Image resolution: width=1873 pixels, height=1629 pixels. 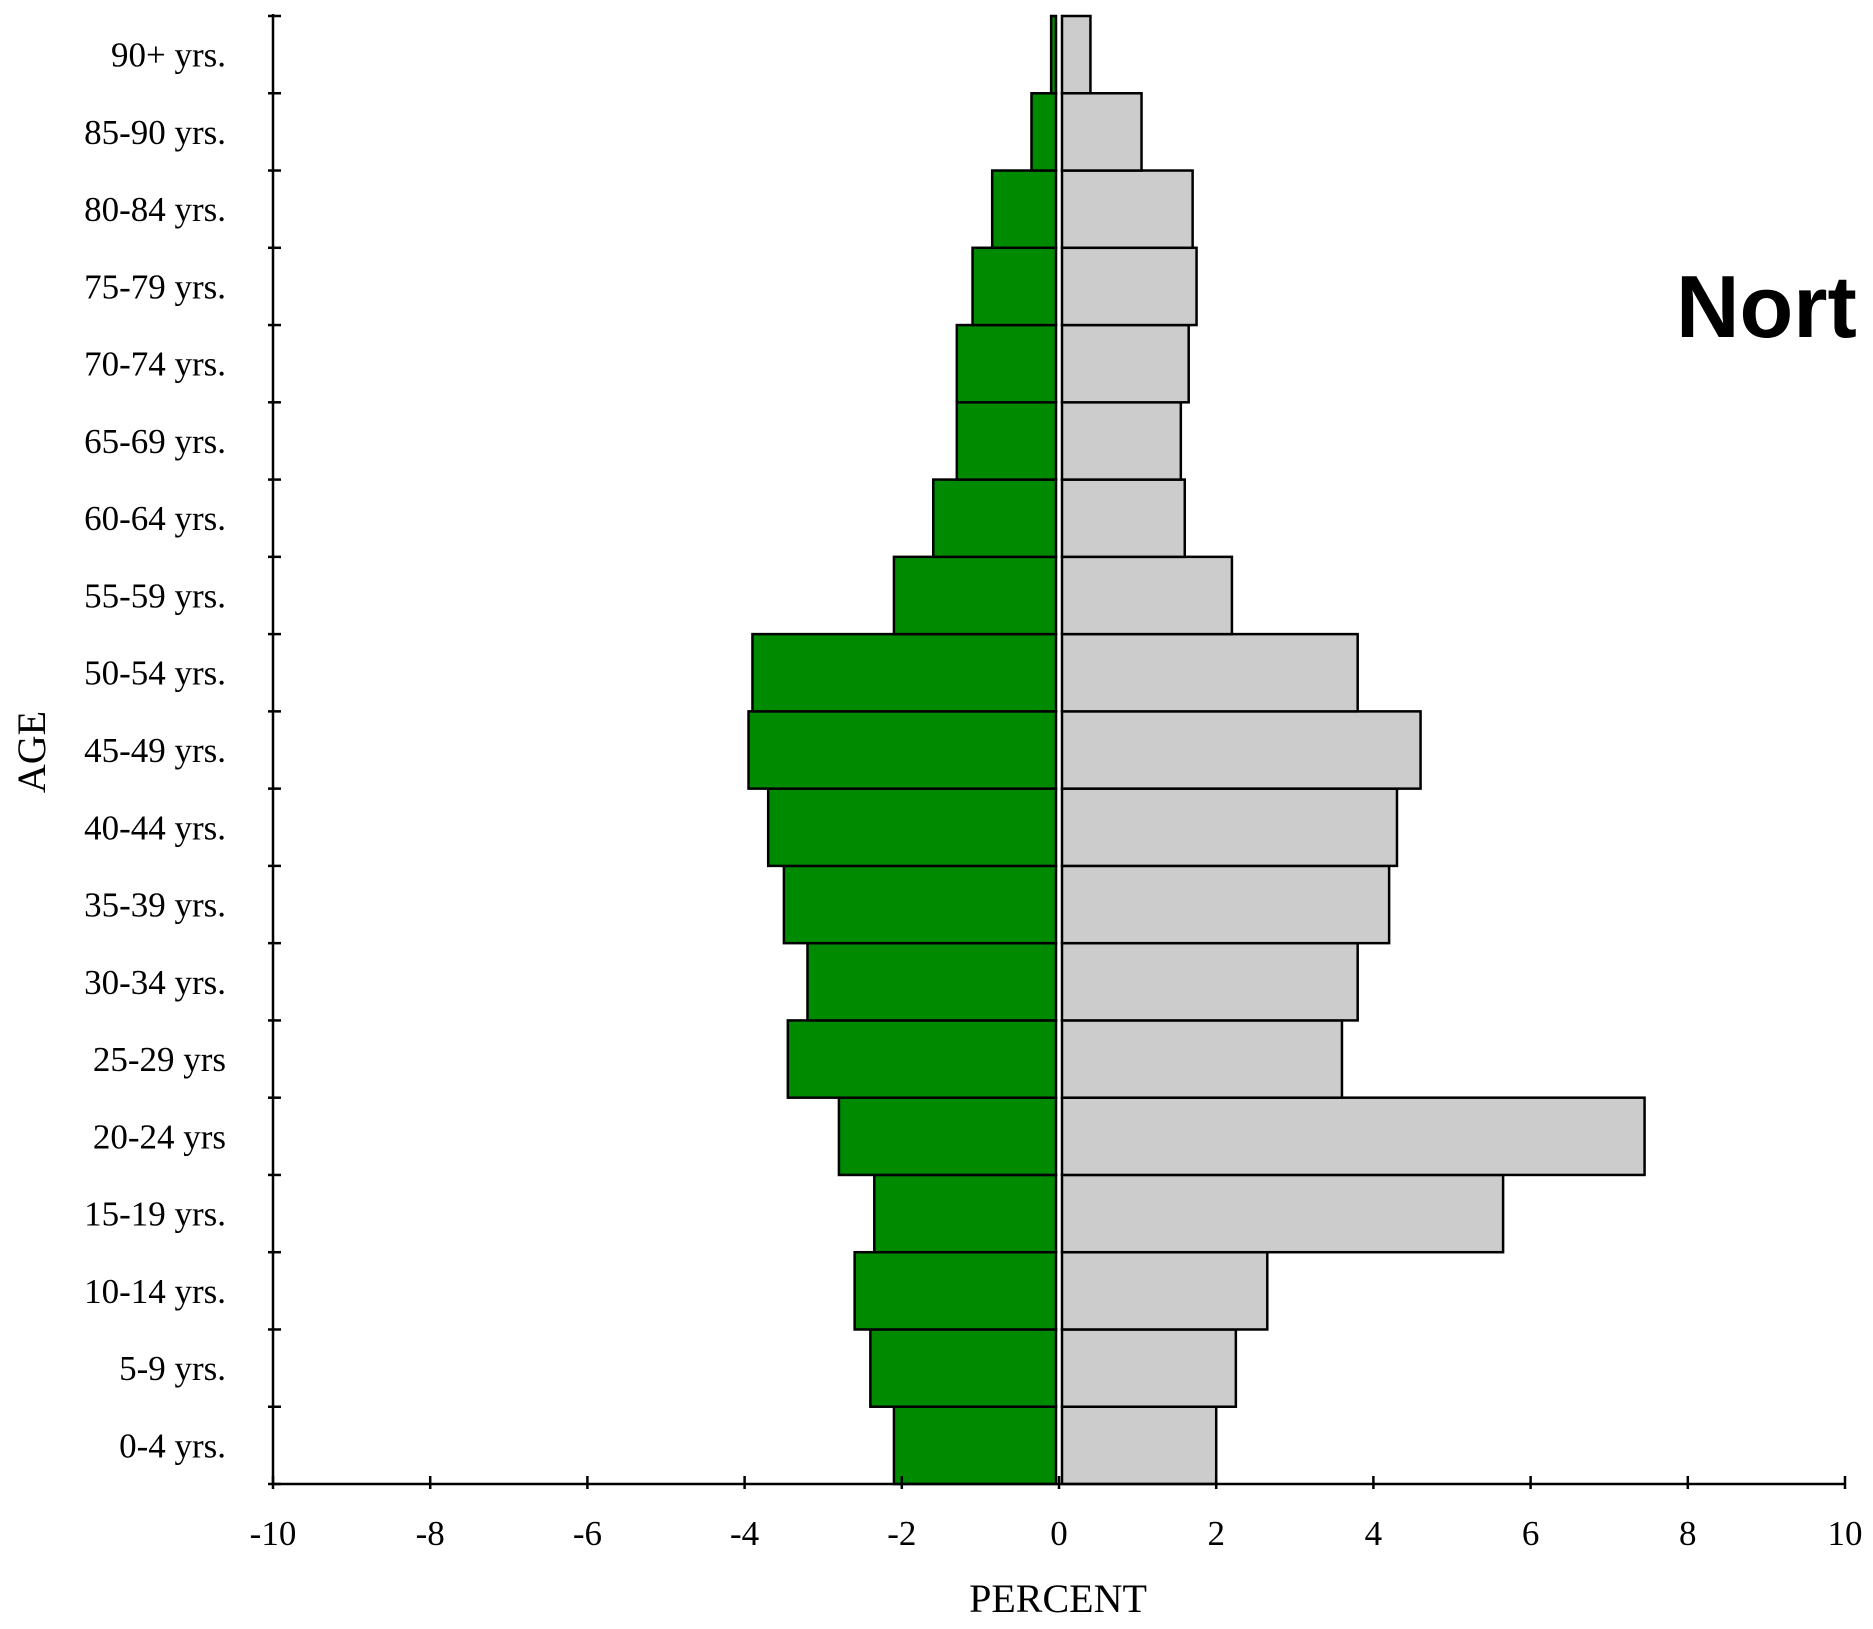 What do you see at coordinates (155, 1214) in the screenshot?
I see `y-tick-label: 15-19 yrs.` at bounding box center [155, 1214].